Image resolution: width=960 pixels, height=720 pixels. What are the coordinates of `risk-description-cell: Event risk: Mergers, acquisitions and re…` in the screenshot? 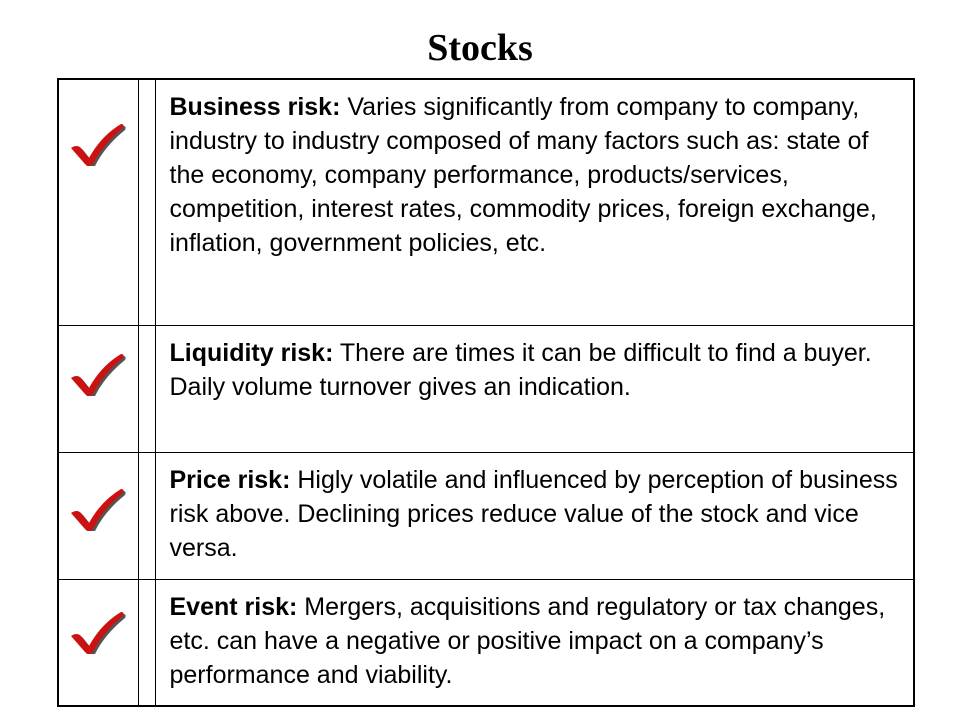 It's located at (534, 642).